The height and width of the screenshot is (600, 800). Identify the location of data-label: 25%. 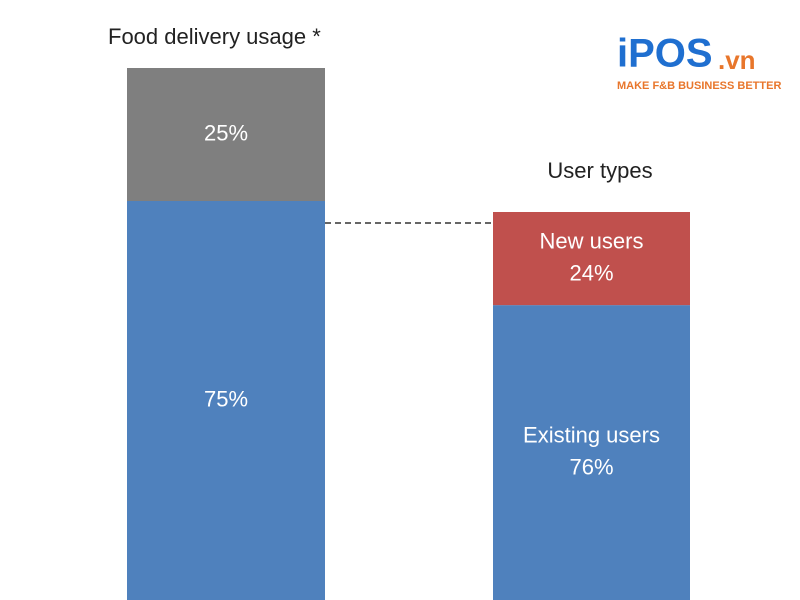
(226, 132).